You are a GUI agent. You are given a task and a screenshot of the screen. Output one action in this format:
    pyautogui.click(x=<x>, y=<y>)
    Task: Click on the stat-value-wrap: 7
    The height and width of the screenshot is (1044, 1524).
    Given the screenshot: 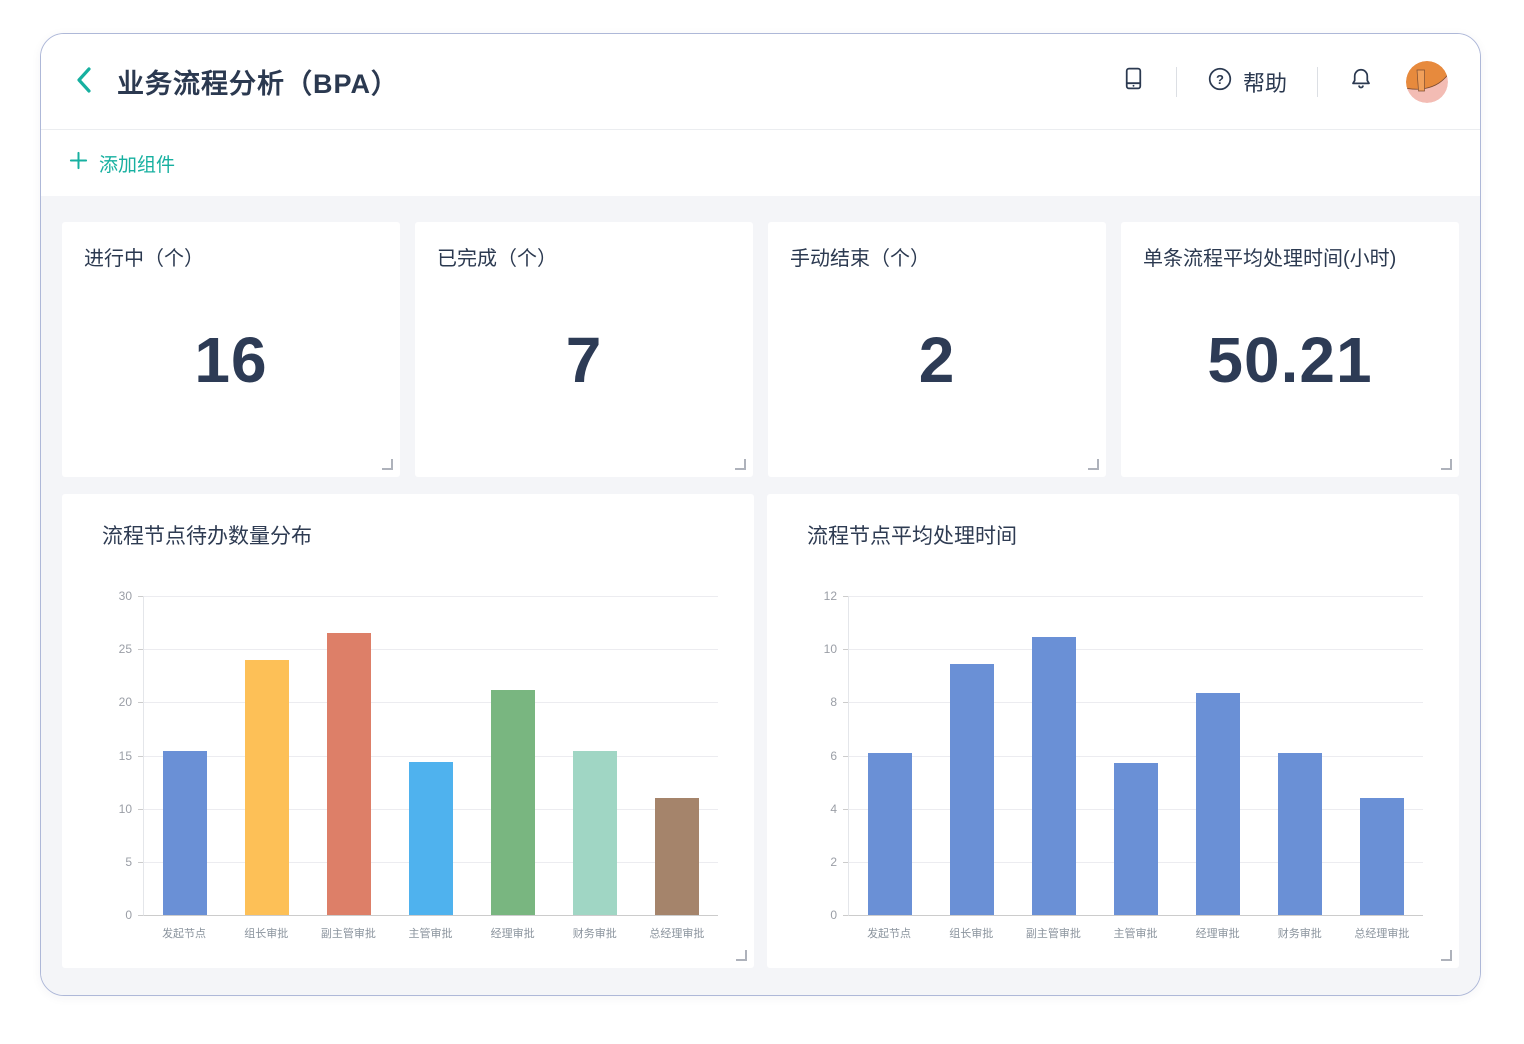 What is the action you would take?
    pyautogui.click(x=584, y=359)
    